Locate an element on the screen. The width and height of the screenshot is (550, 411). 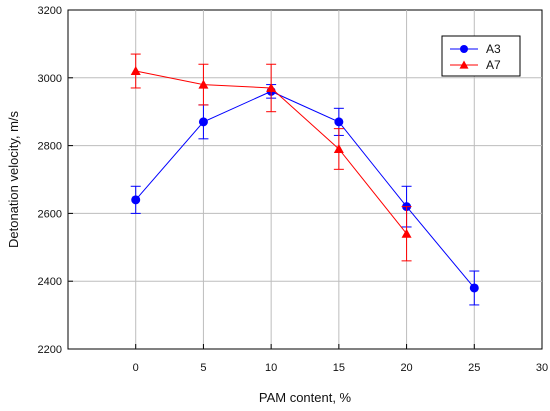
x-axis-title: PAM content, % is located at coordinates (305, 397).